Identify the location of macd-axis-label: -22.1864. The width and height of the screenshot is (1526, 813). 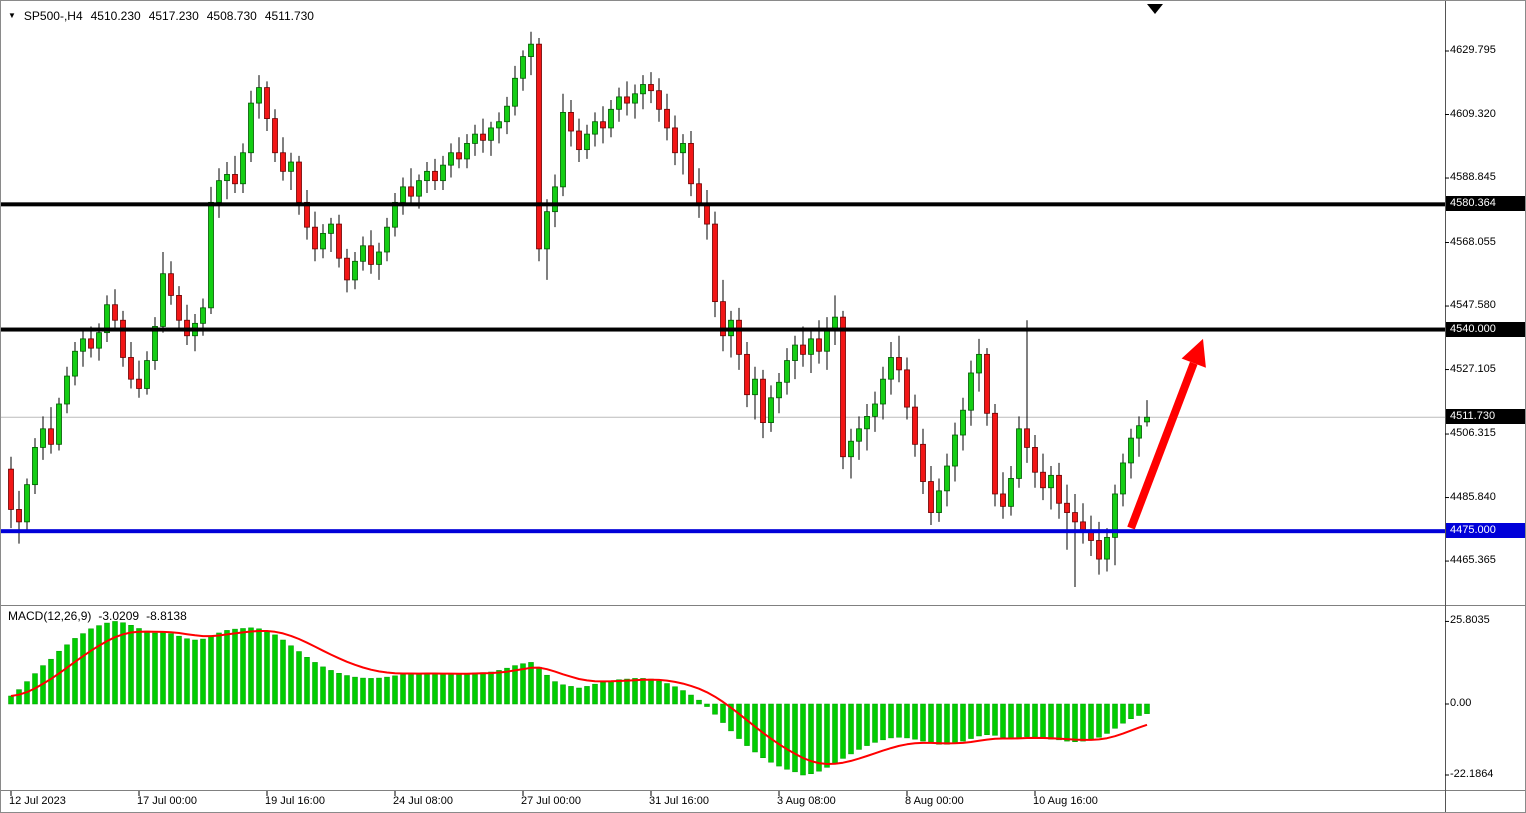
(1472, 773).